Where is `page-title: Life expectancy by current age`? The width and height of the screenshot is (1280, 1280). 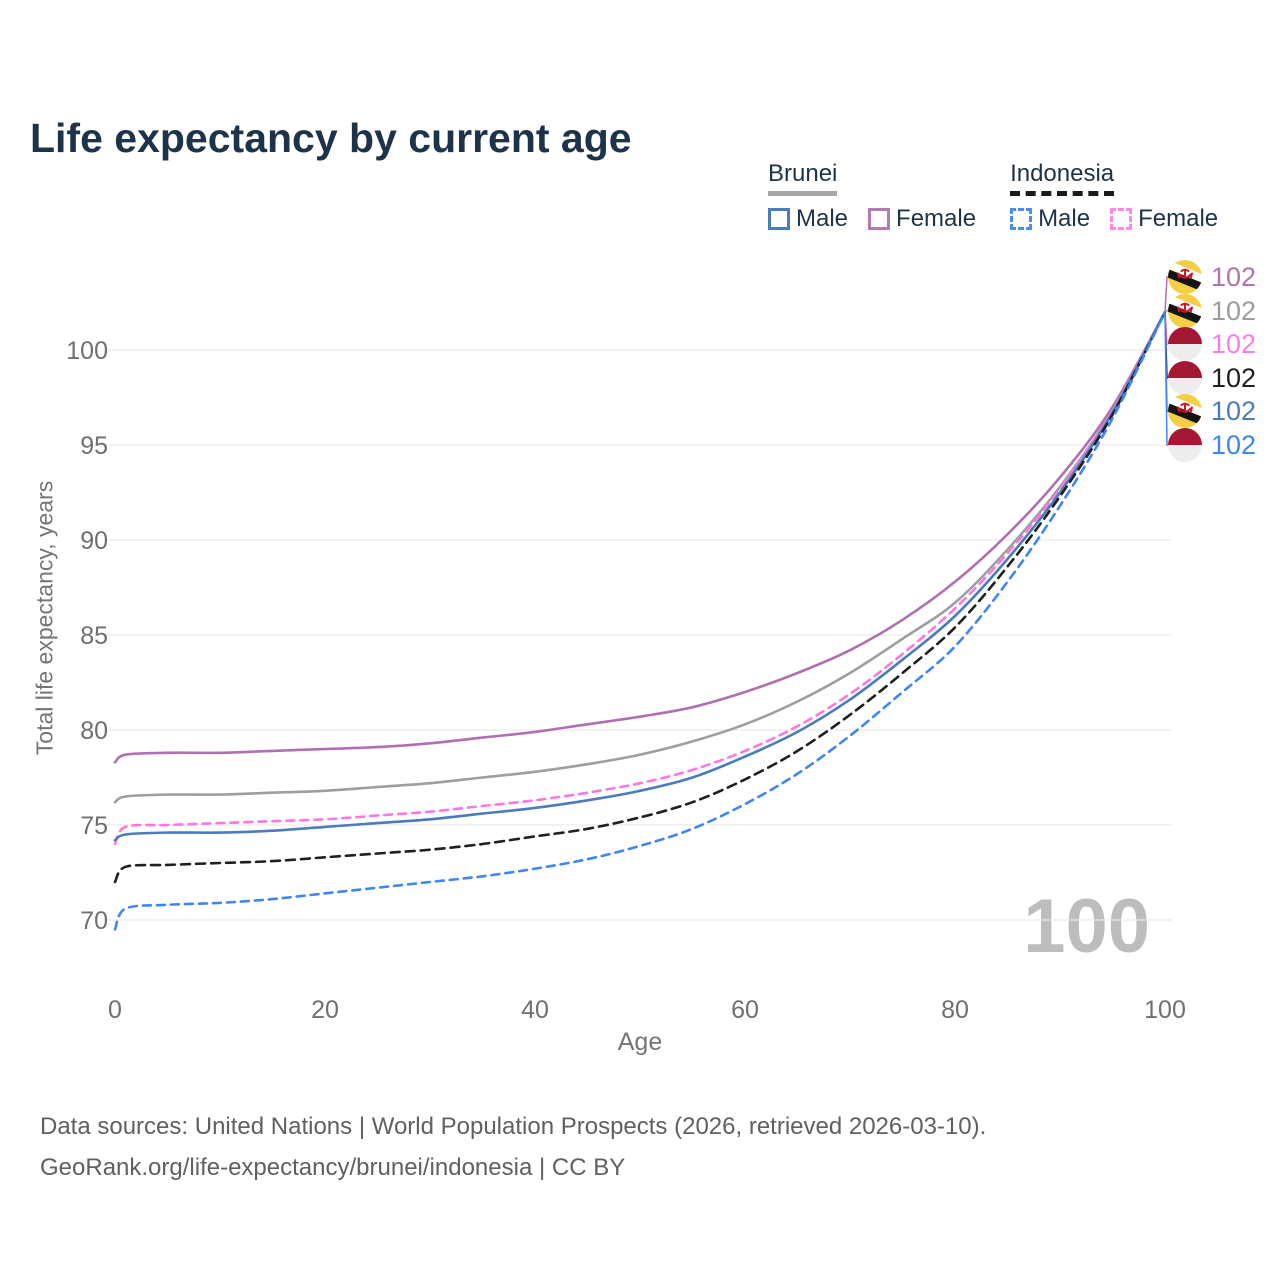
page-title: Life expectancy by current age is located at coordinates (331, 138).